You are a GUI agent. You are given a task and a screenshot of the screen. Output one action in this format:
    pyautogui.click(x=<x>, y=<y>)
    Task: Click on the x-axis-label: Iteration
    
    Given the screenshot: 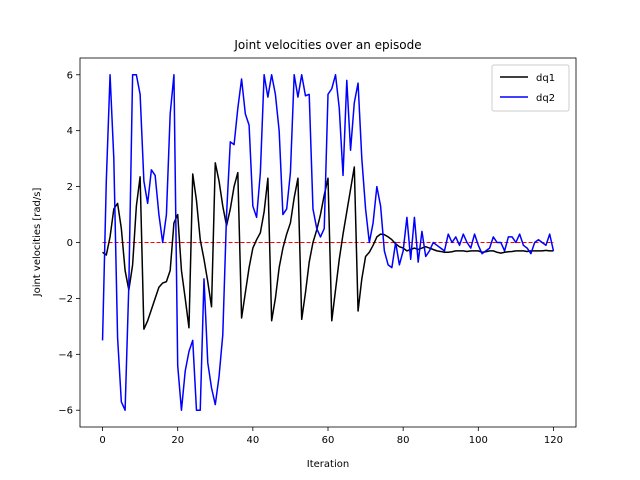 What is the action you would take?
    pyautogui.click(x=328, y=464)
    